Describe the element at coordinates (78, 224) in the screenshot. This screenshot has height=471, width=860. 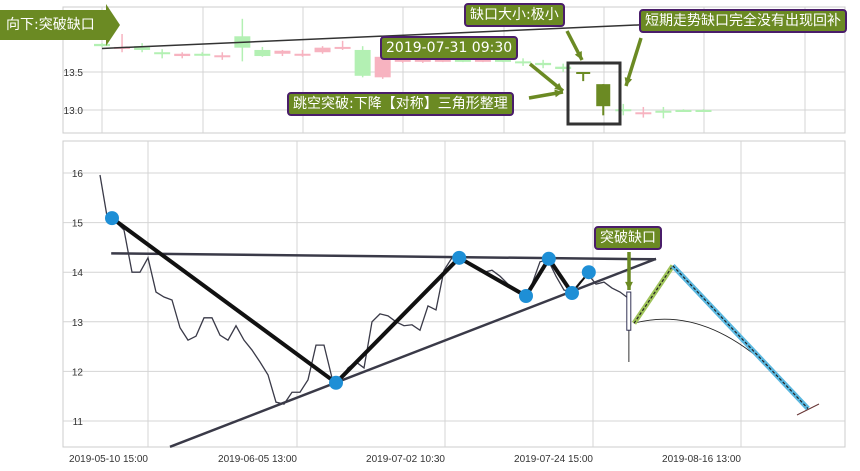
I see `y-tick-label: 15` at that location.